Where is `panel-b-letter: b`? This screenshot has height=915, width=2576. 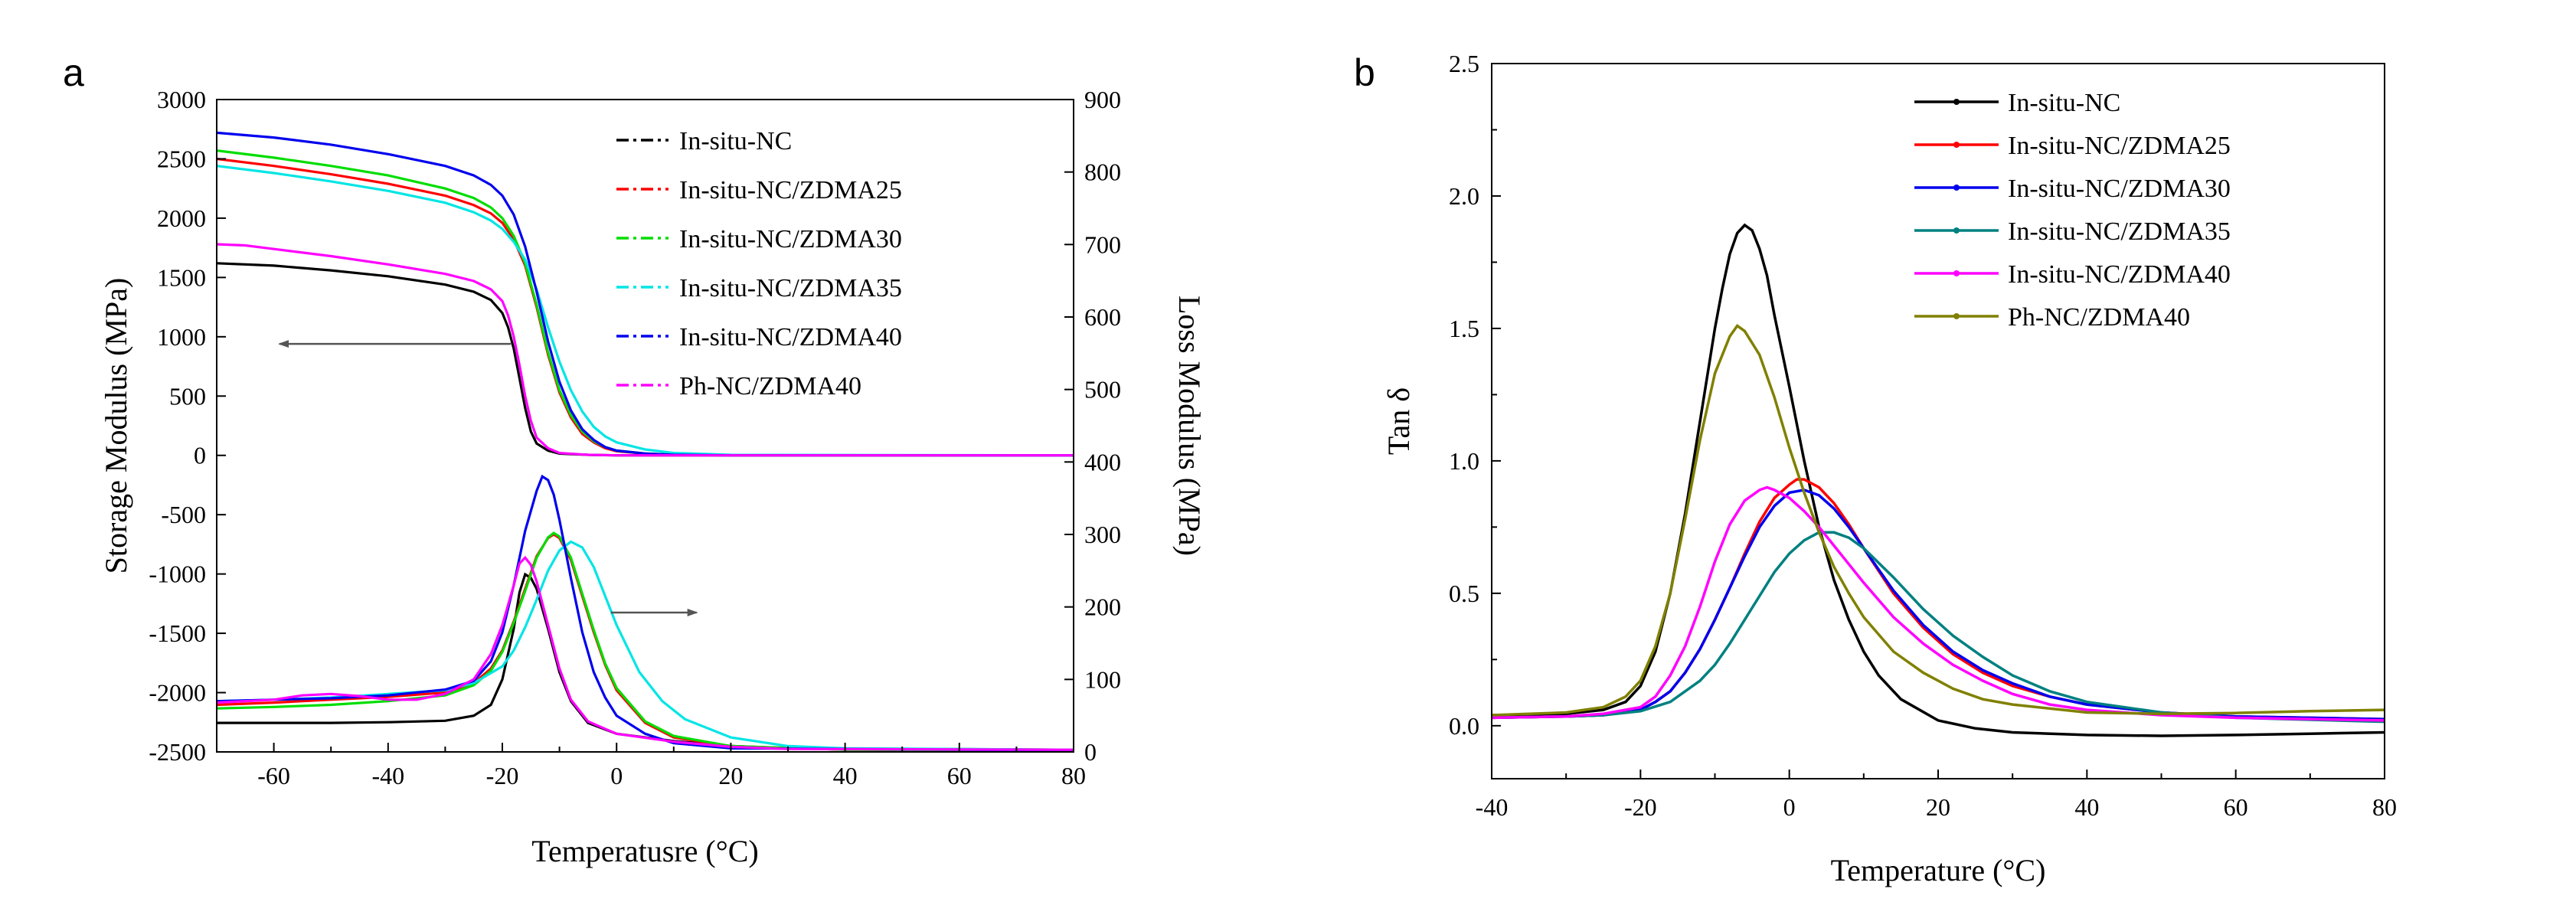
panel-b-letter: b is located at coordinates (1364, 72).